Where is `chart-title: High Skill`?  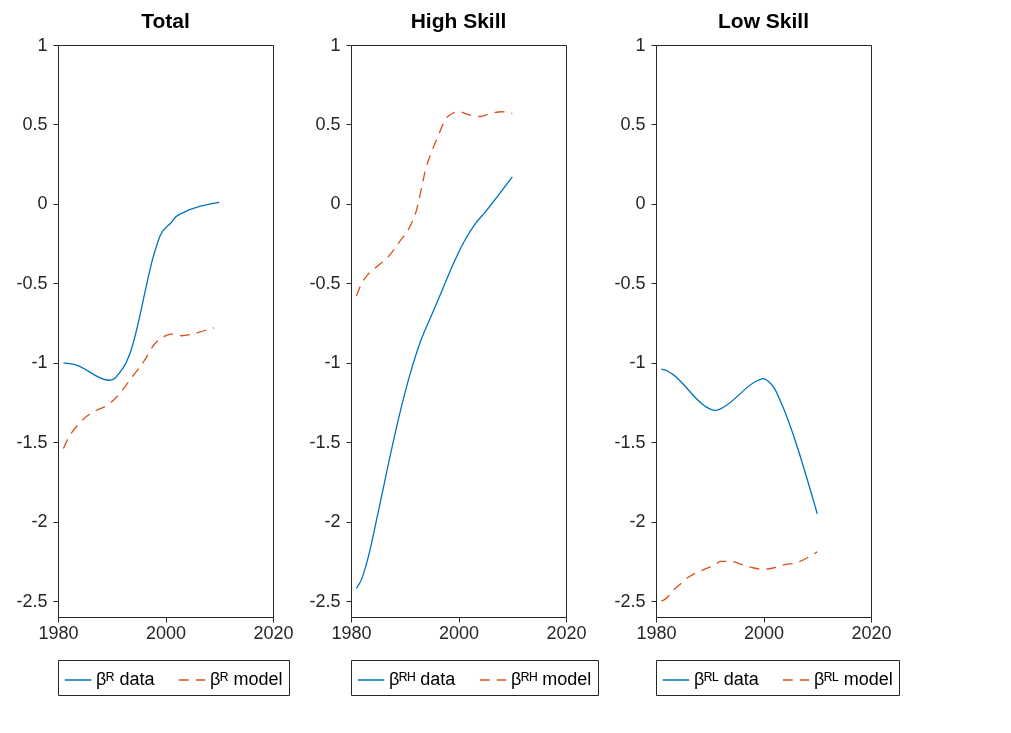
chart-title: High Skill is located at coordinates (458, 20).